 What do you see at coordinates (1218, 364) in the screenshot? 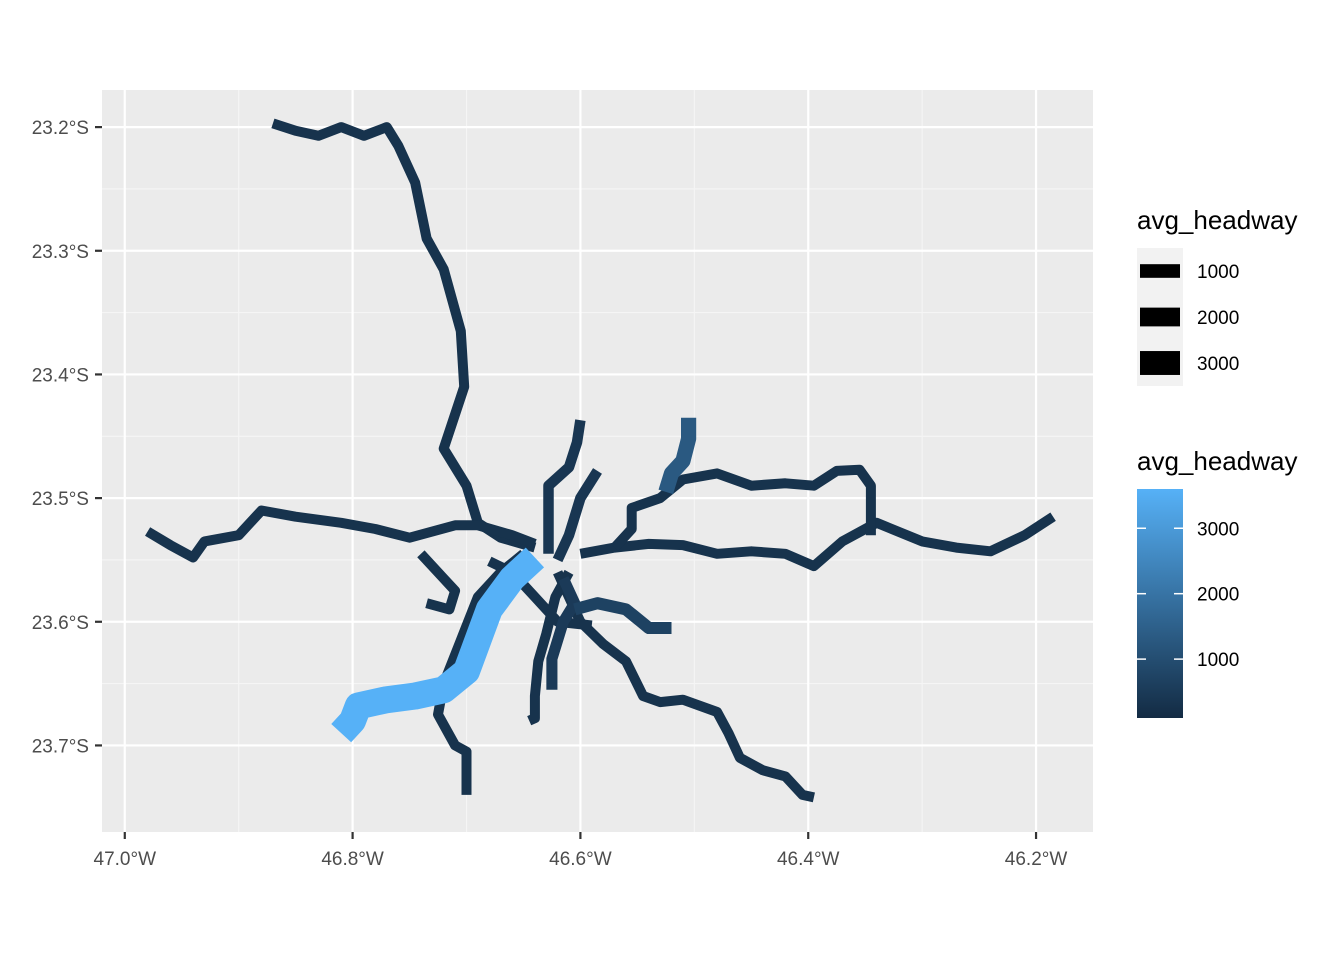
I see `legend-linewidth-label: 3000` at bounding box center [1218, 364].